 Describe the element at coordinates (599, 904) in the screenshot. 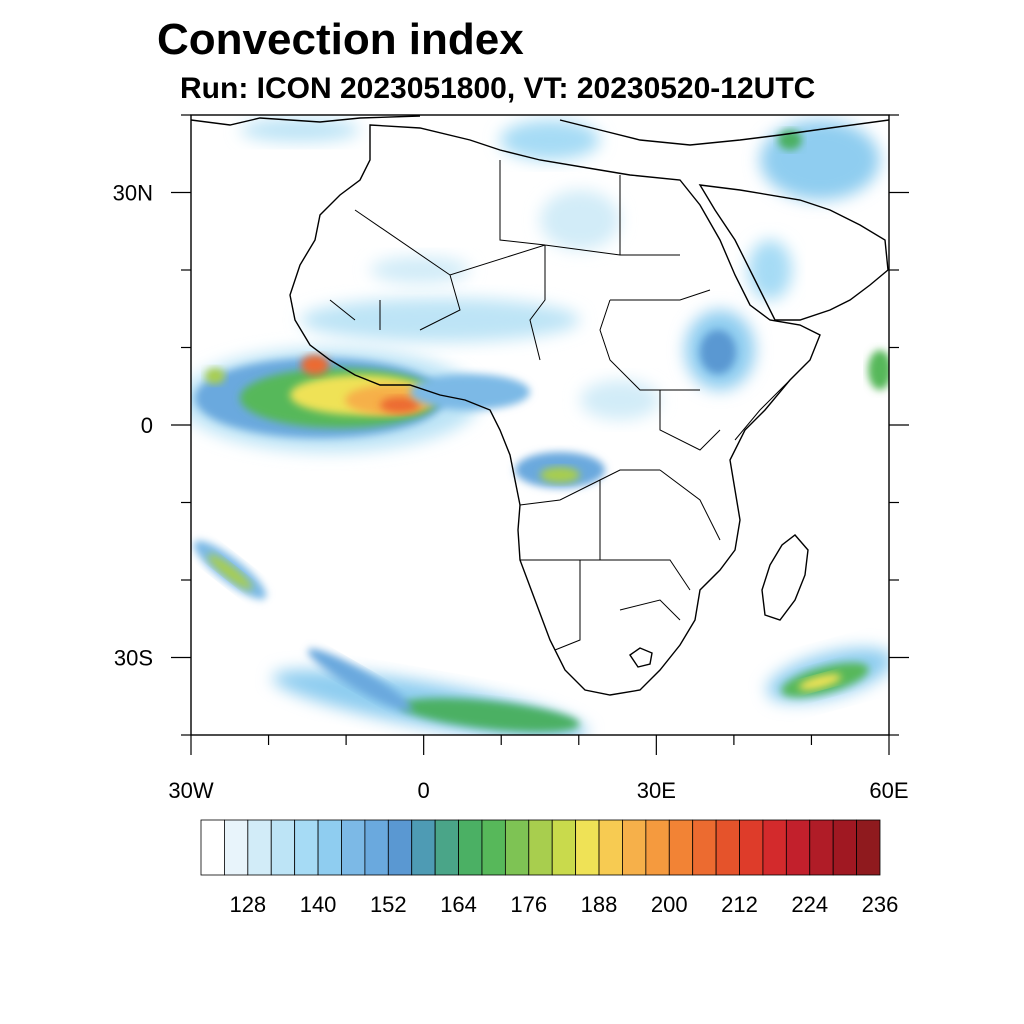

I see `colorbar-label: 188` at that location.